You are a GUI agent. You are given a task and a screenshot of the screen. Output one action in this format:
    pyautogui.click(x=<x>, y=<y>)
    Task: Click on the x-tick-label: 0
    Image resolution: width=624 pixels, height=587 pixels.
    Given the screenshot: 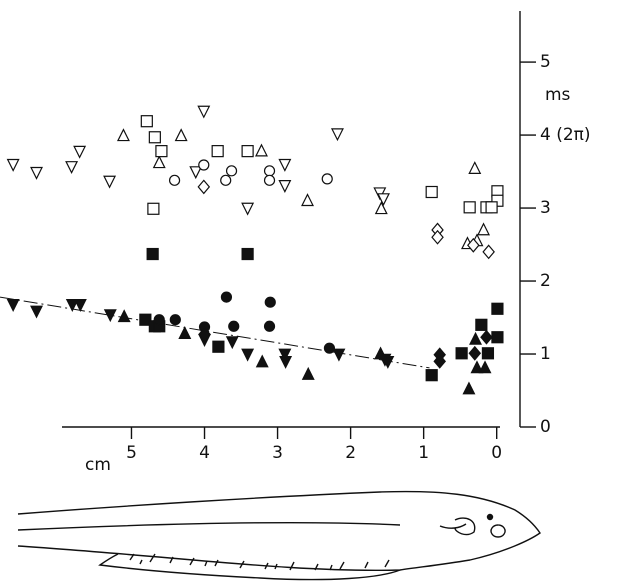 What is the action you would take?
    pyautogui.click(x=496, y=453)
    